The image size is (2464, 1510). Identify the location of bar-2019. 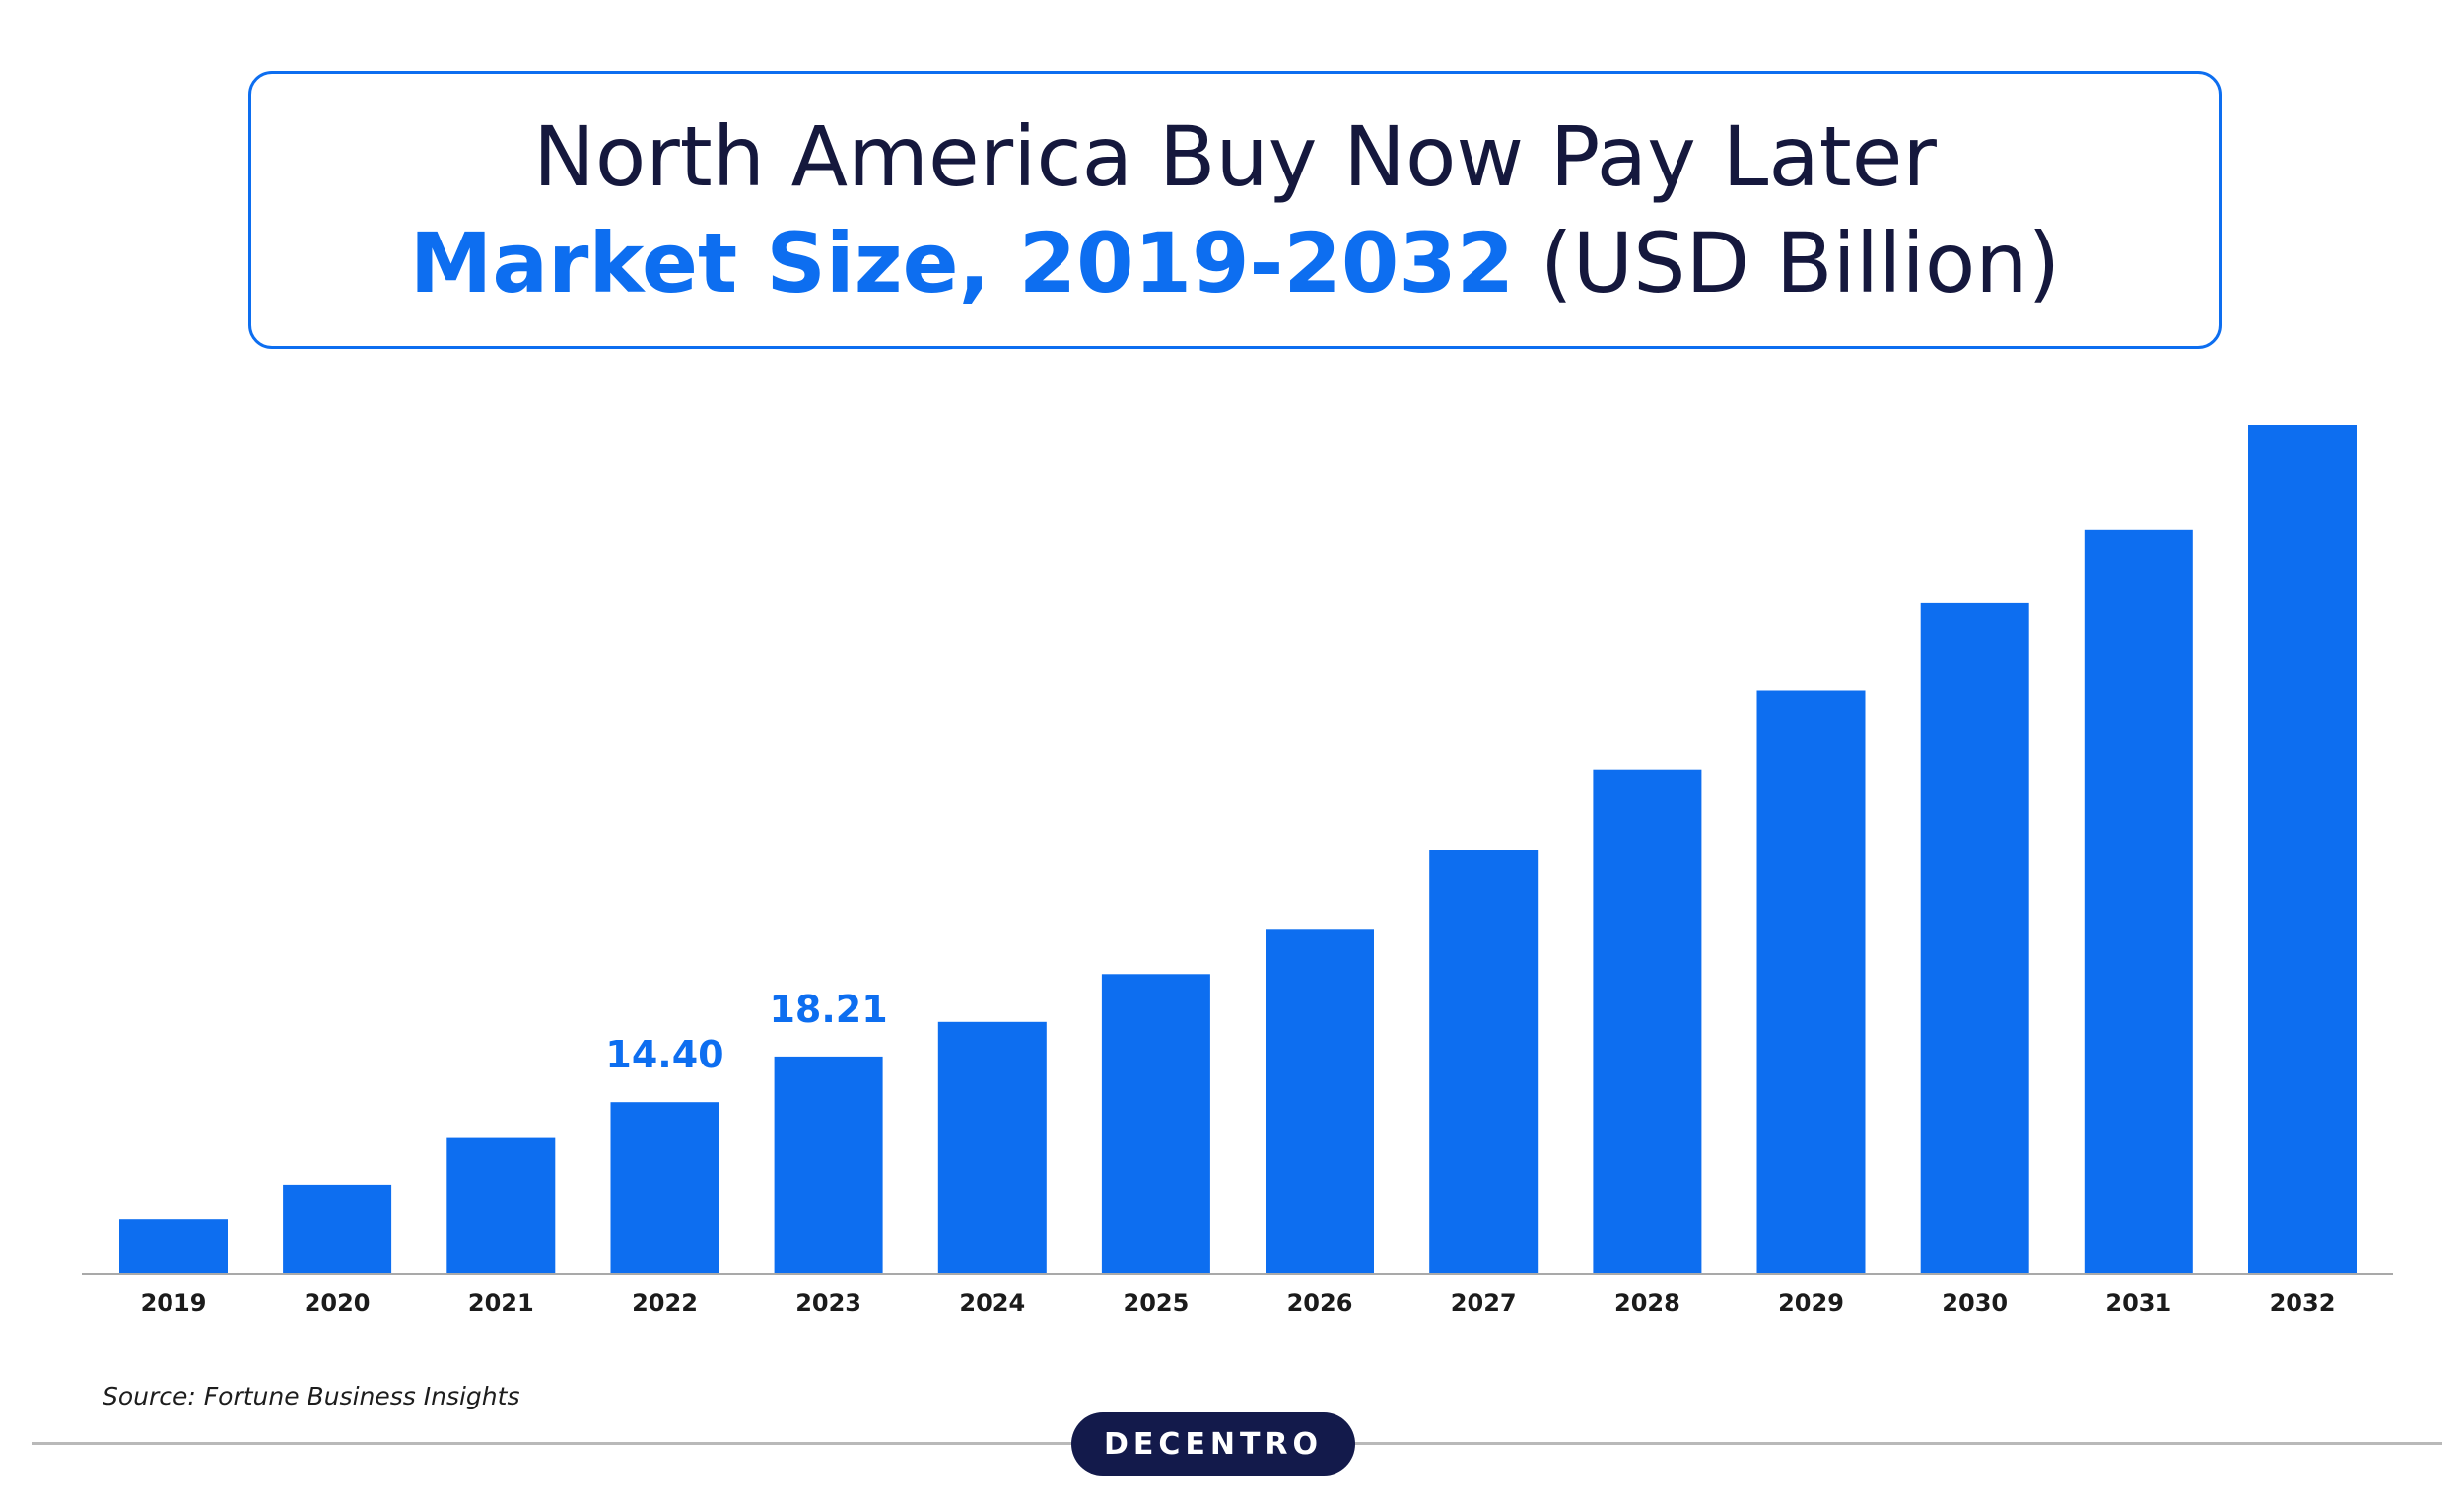
(173, 1246).